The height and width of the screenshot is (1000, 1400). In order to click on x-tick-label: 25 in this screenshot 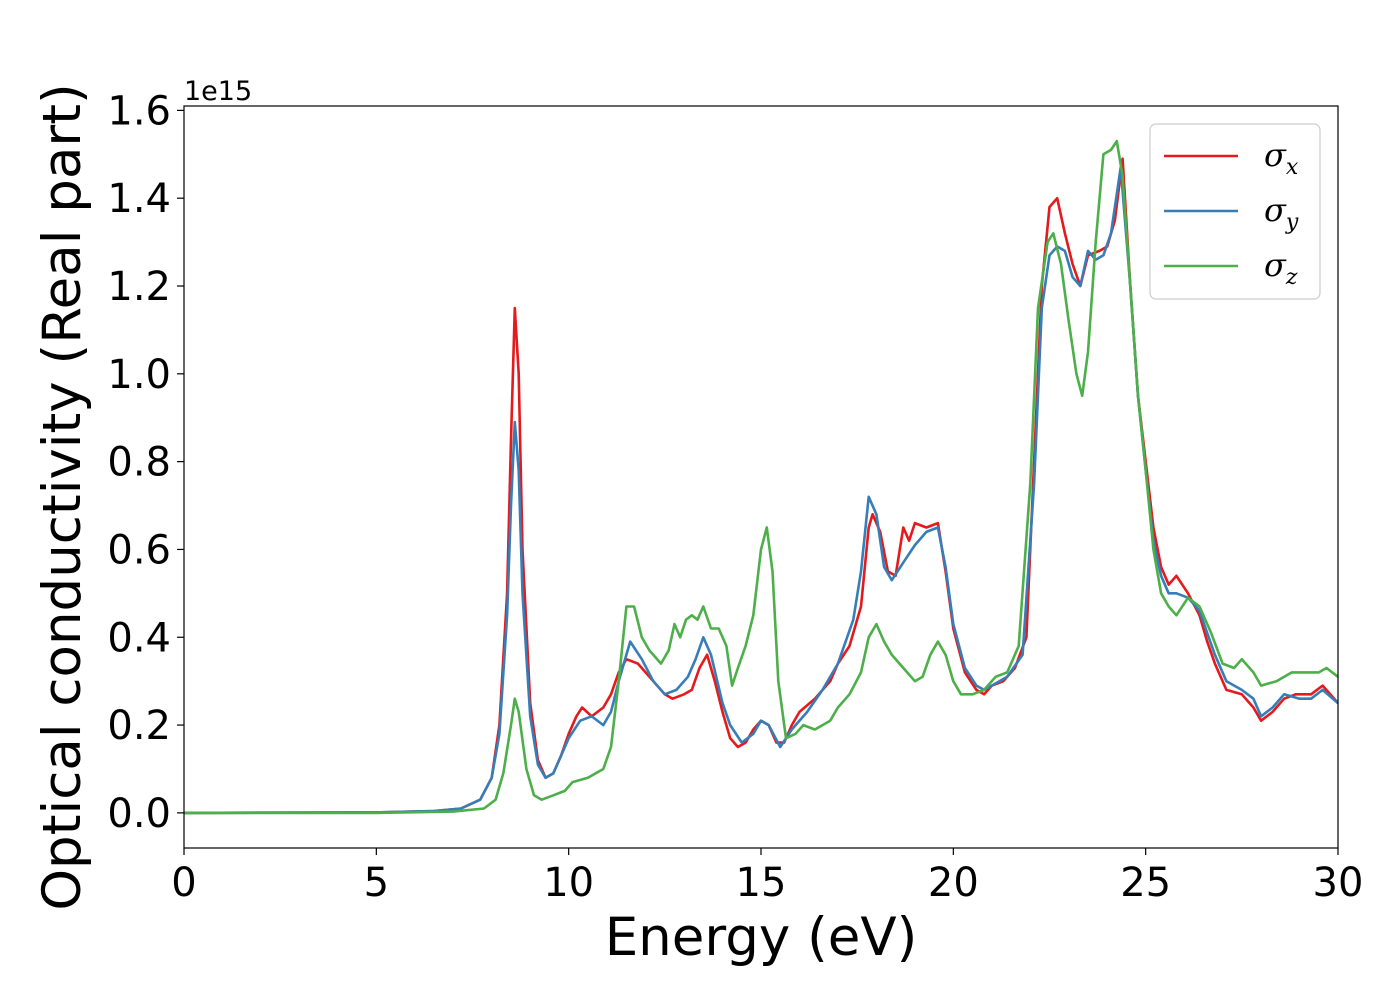, I will do `click(1145, 883)`.